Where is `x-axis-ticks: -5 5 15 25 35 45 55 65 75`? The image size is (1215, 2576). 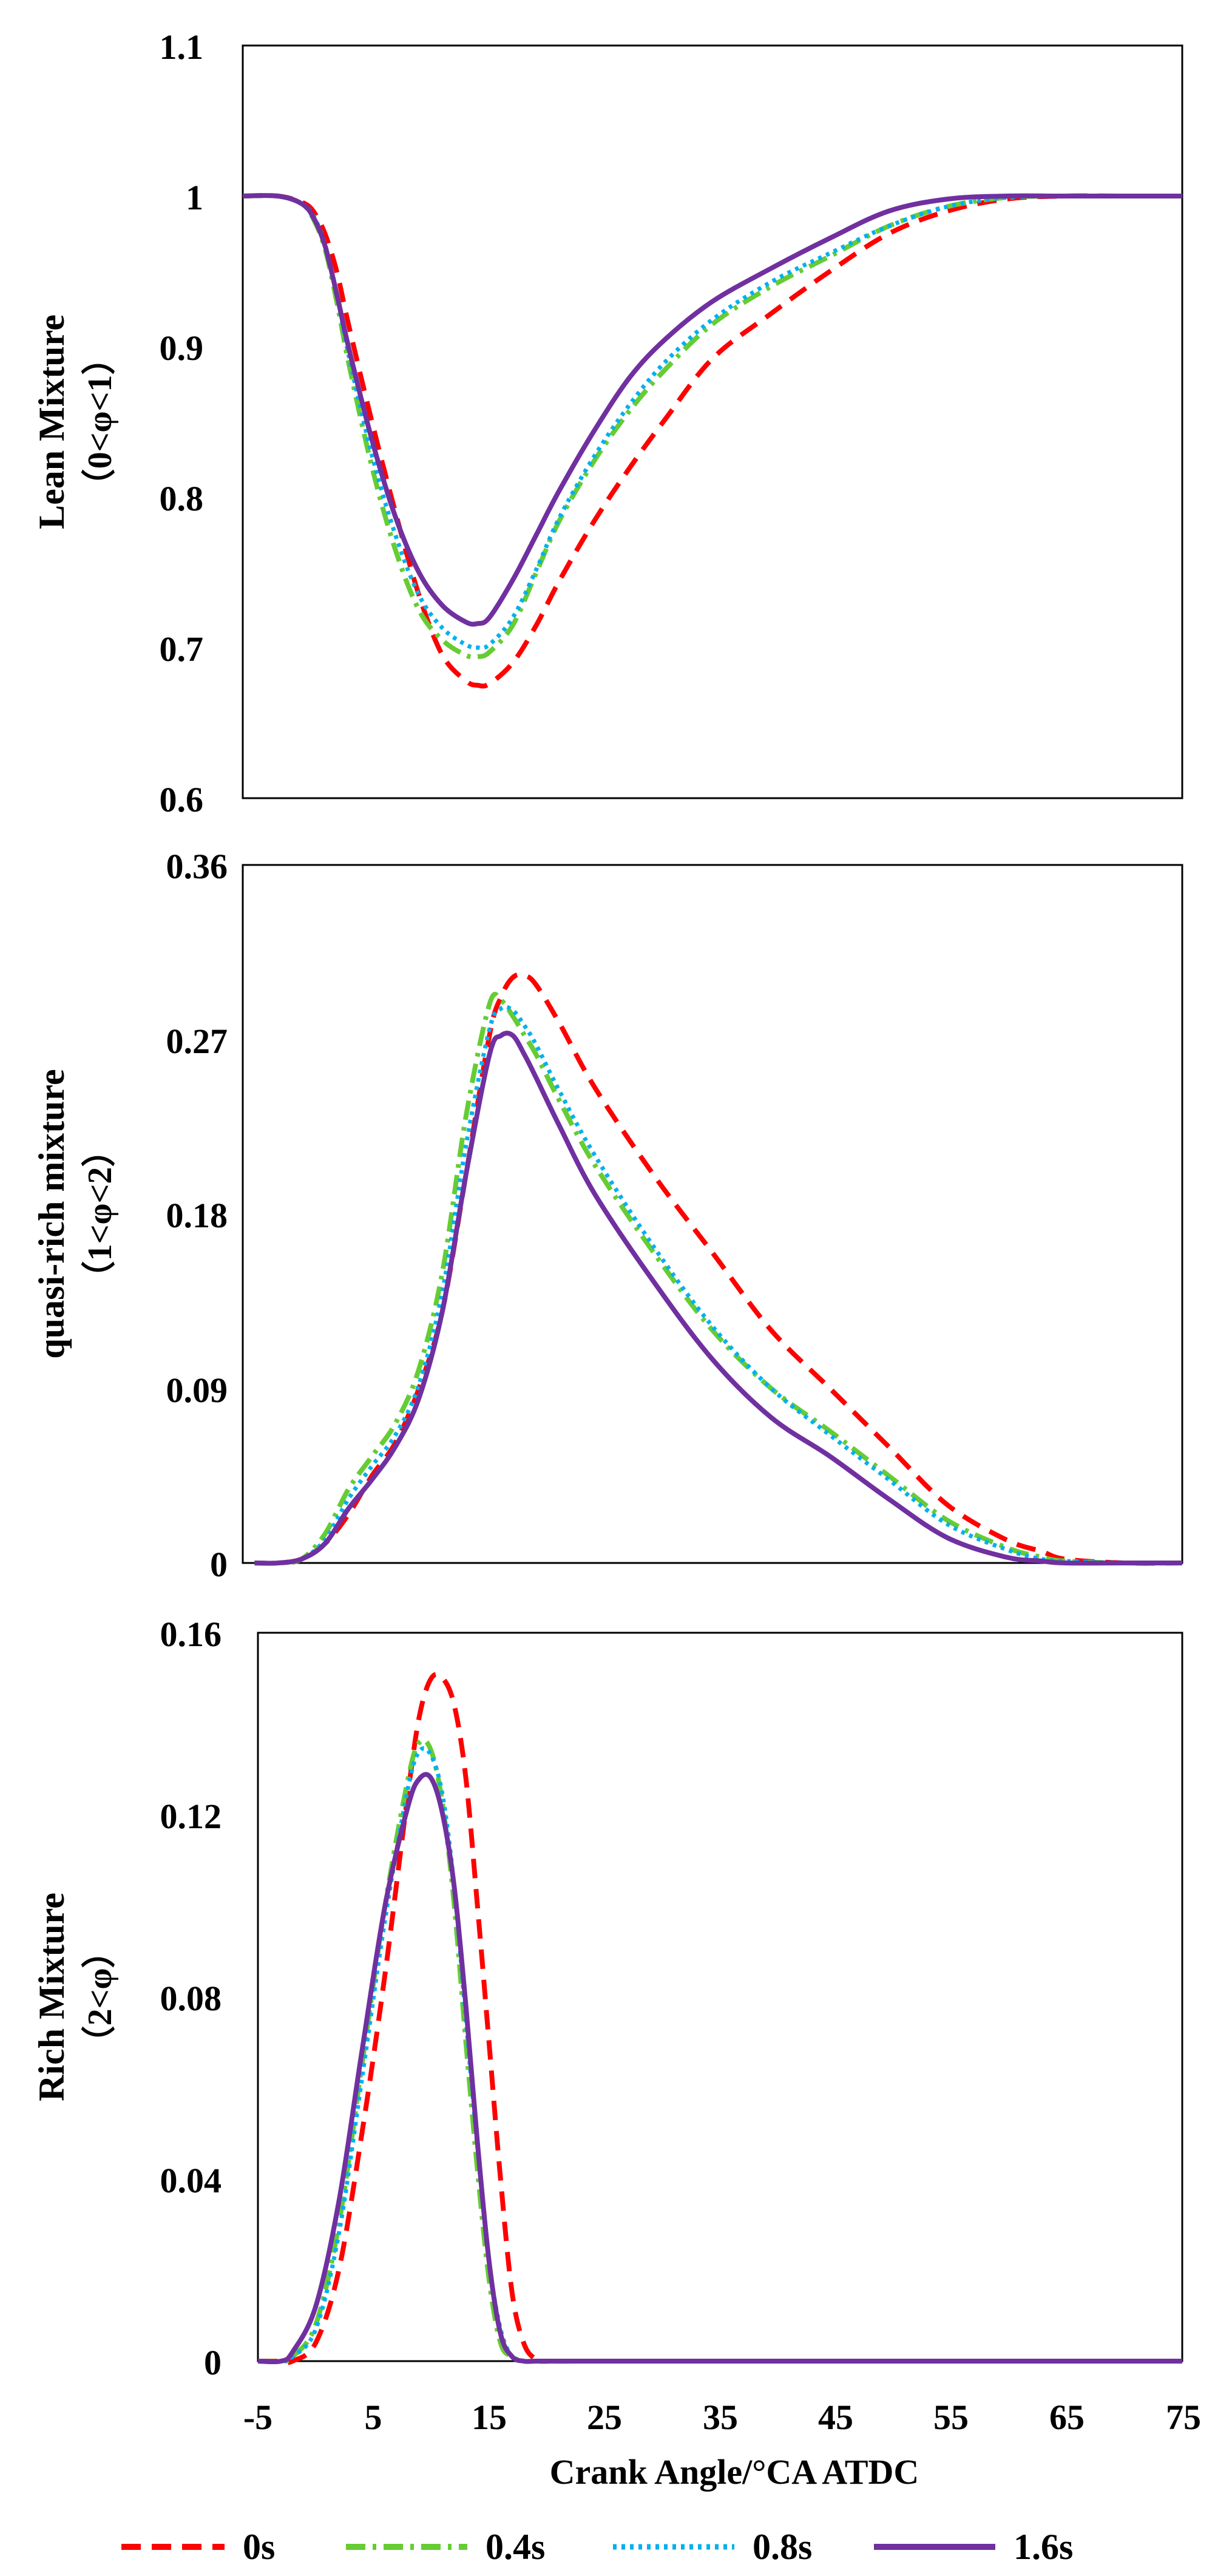 x-axis-ticks: -5 5 15 25 35 45 55 65 75 is located at coordinates (722, 2417).